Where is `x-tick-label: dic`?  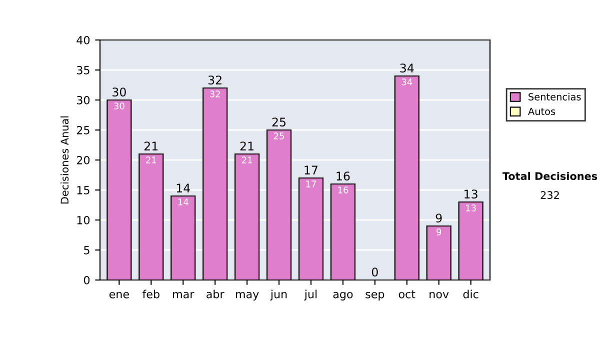
x-tick-label: dic is located at coordinates (470, 294).